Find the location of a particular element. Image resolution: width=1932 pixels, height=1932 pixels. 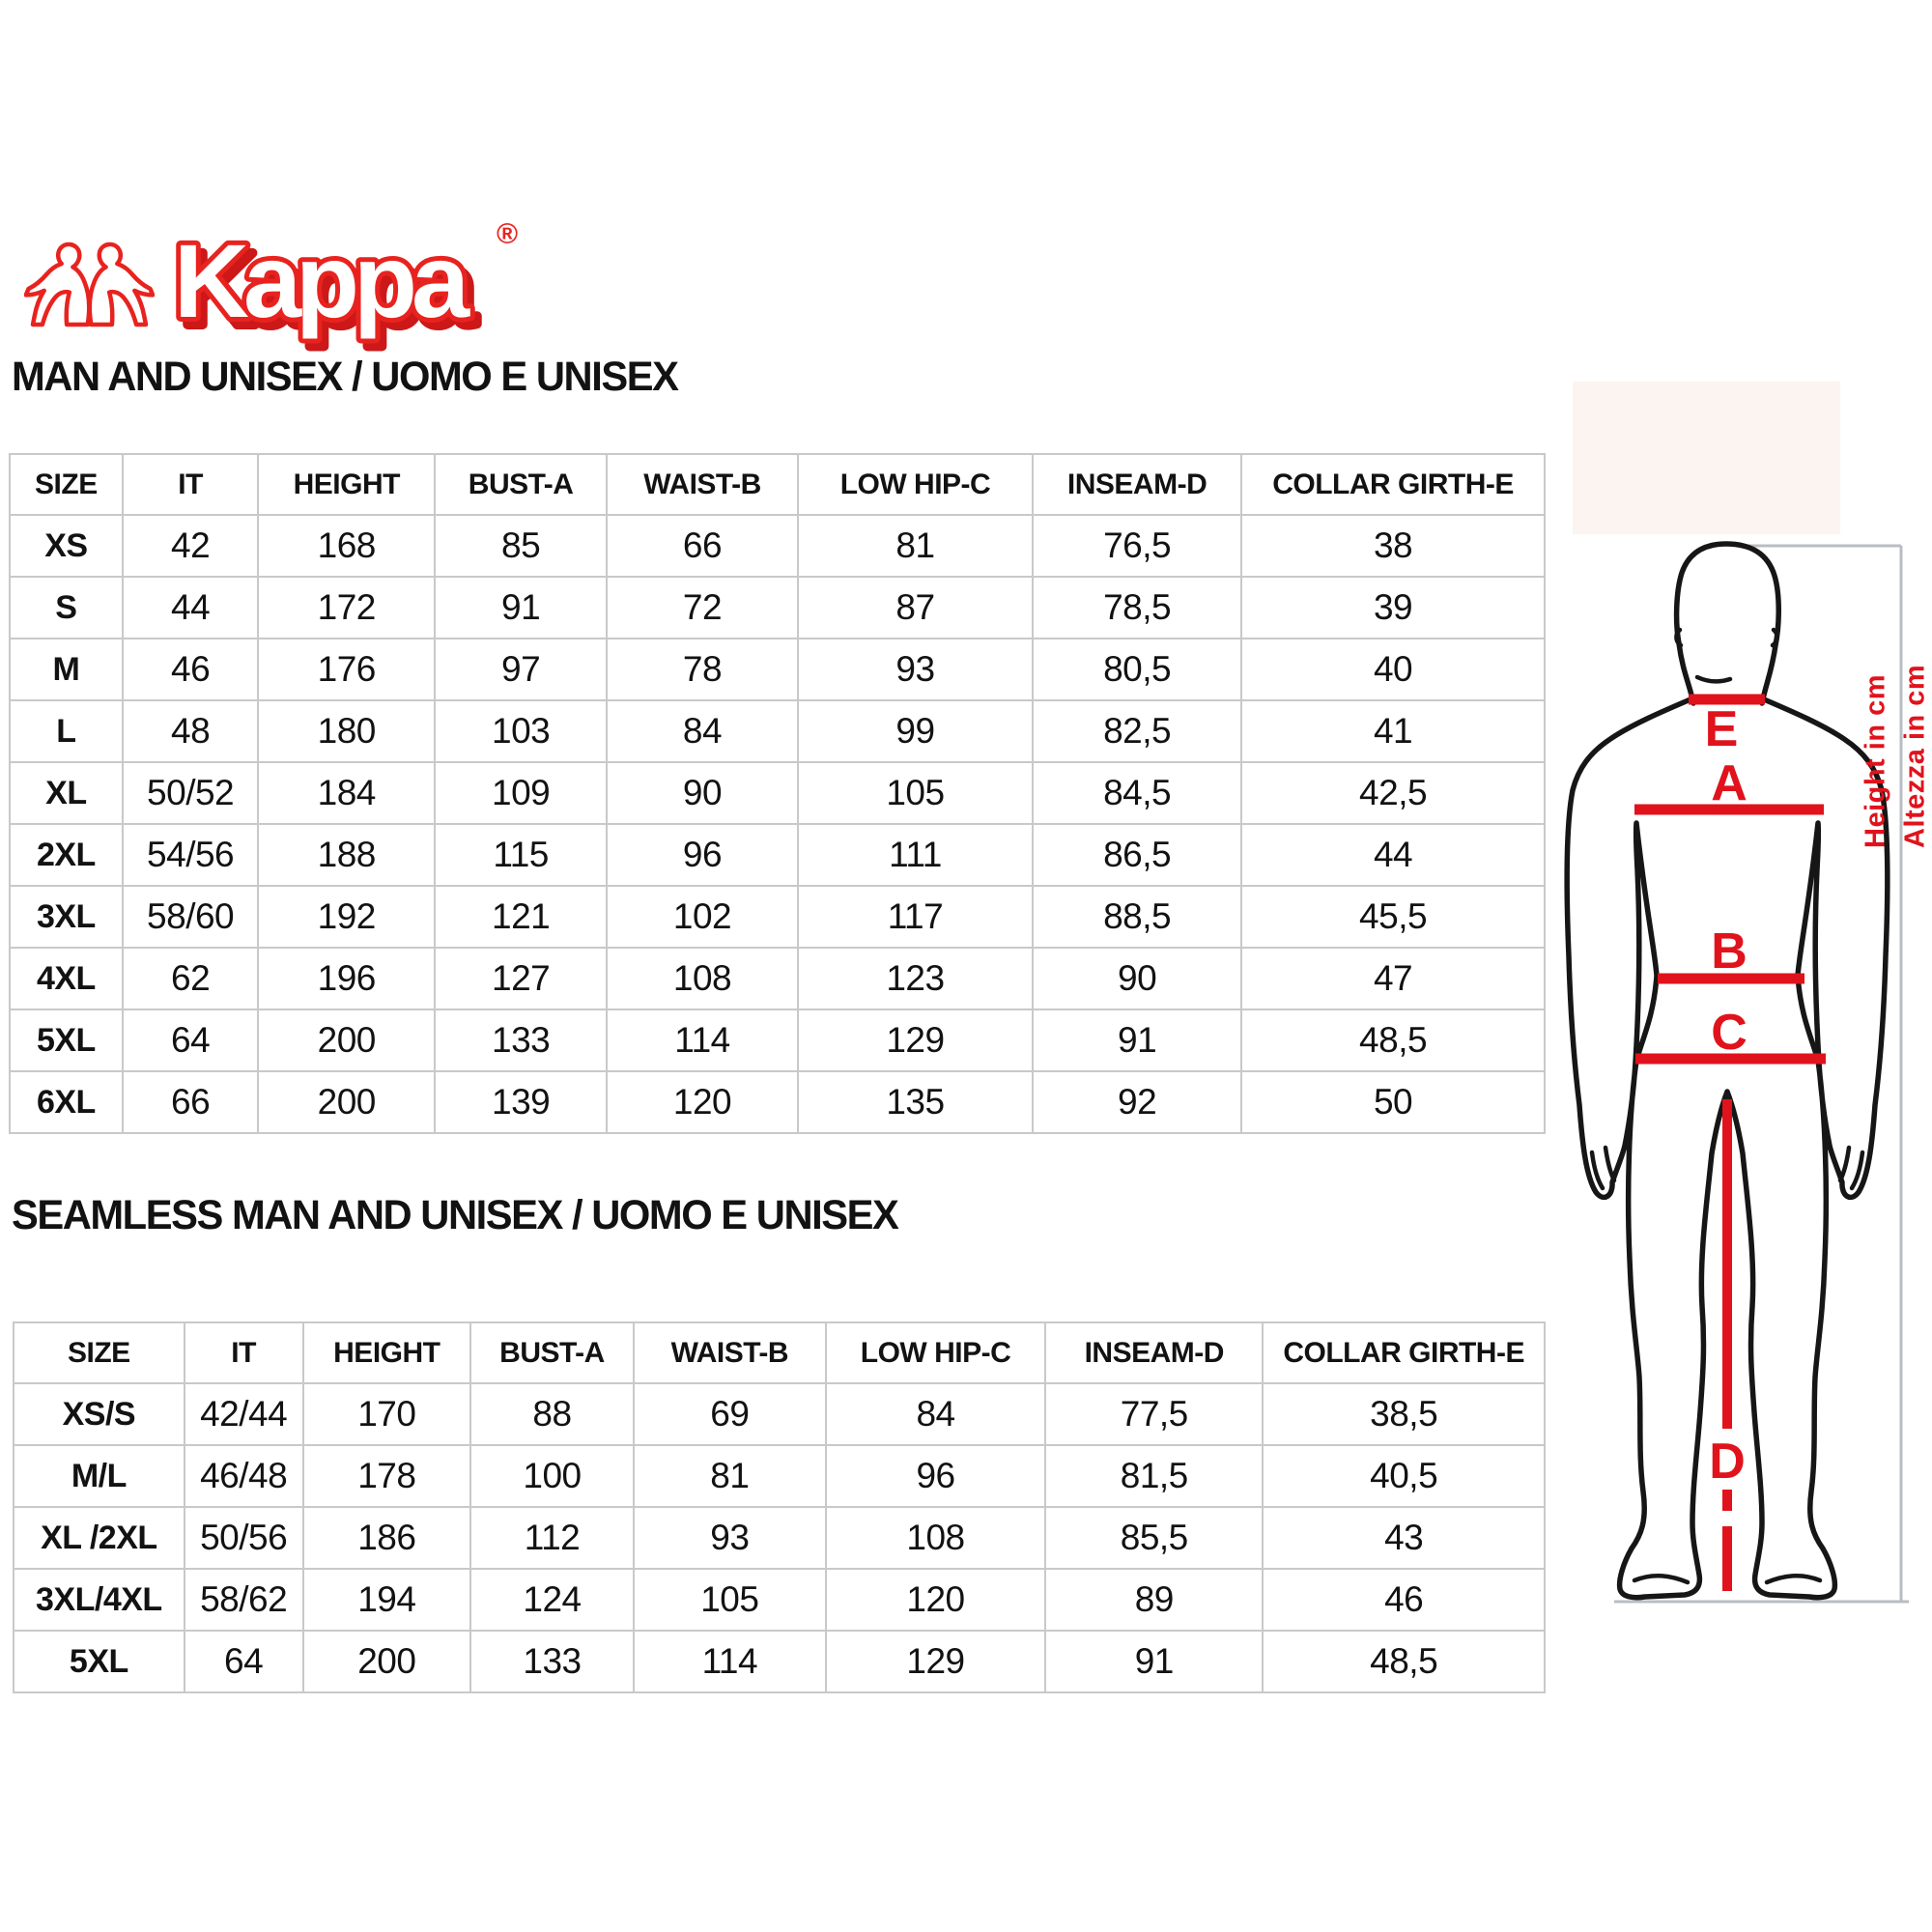

table-row: XS/S 42/44 170 88 69 84 77,5 38,5 is located at coordinates (779, 1414).